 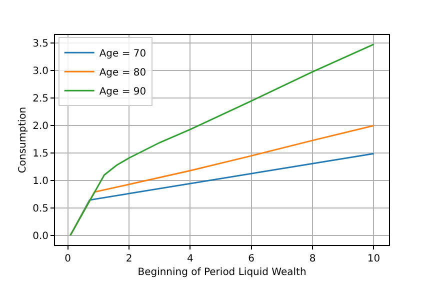 What do you see at coordinates (122, 92) in the screenshot?
I see `legend-label: Age = 90` at bounding box center [122, 92].